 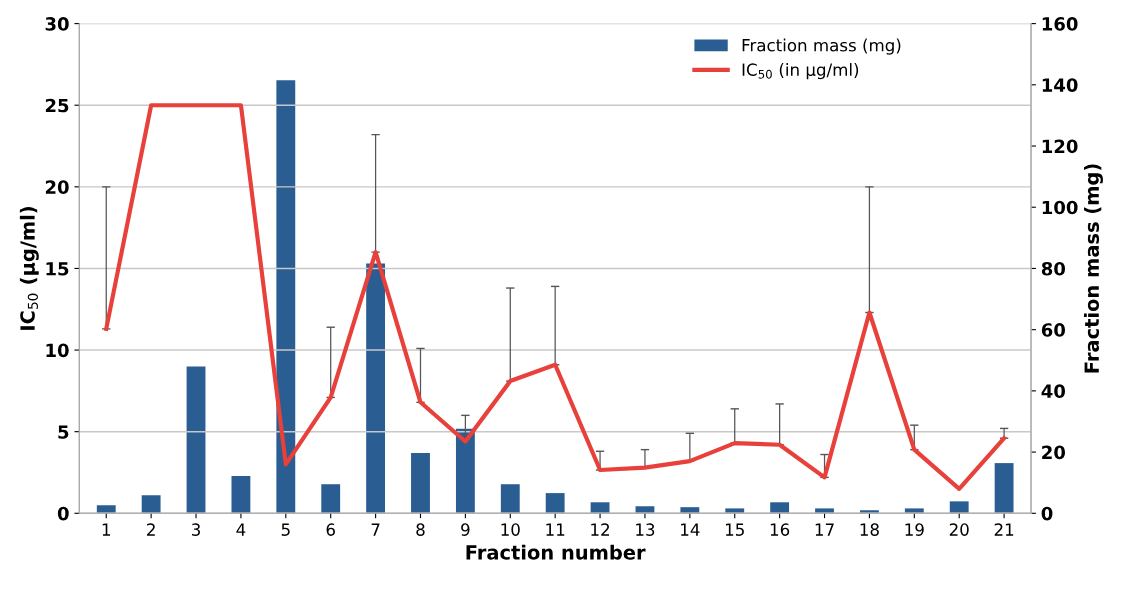 I want to click on y2-tick-label: 120, so click(x=1060, y=146).